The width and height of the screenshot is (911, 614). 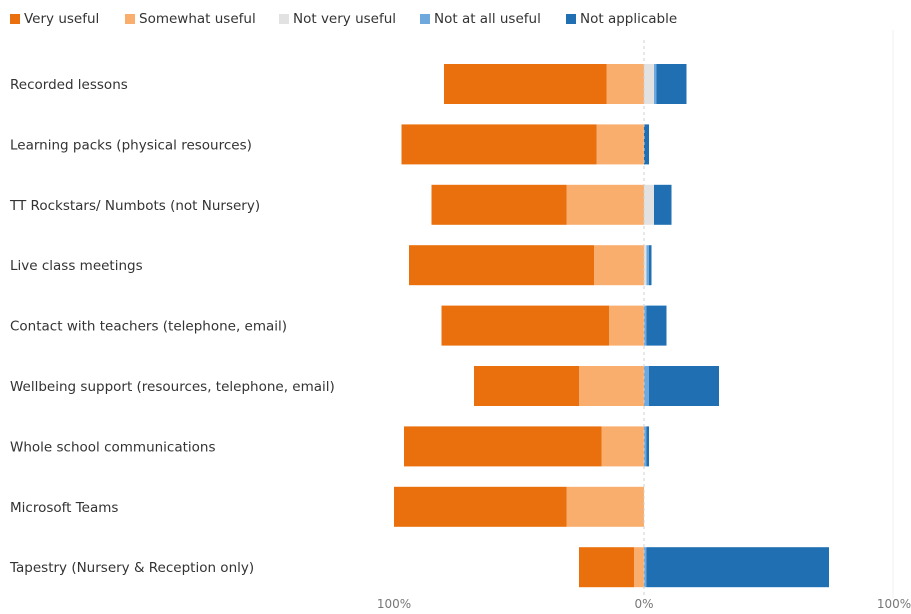 I want to click on legend-label: Not very useful, so click(x=344, y=19).